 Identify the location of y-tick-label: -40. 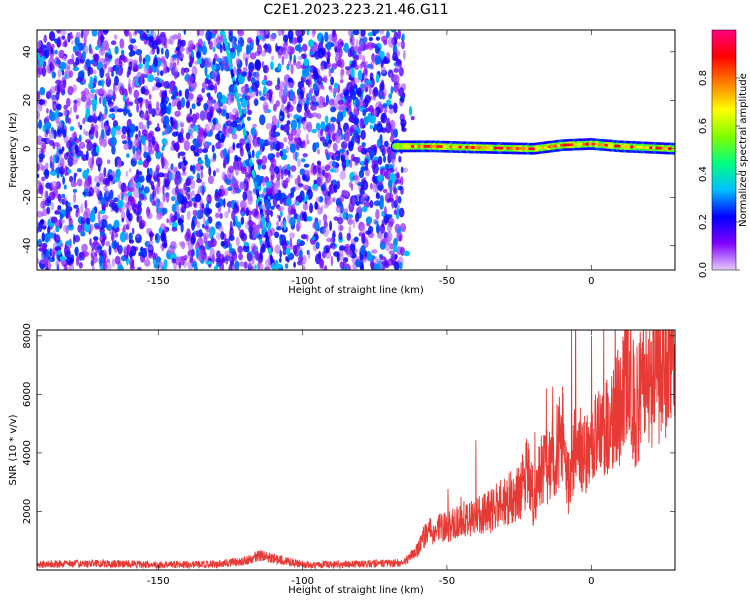
(27, 246).